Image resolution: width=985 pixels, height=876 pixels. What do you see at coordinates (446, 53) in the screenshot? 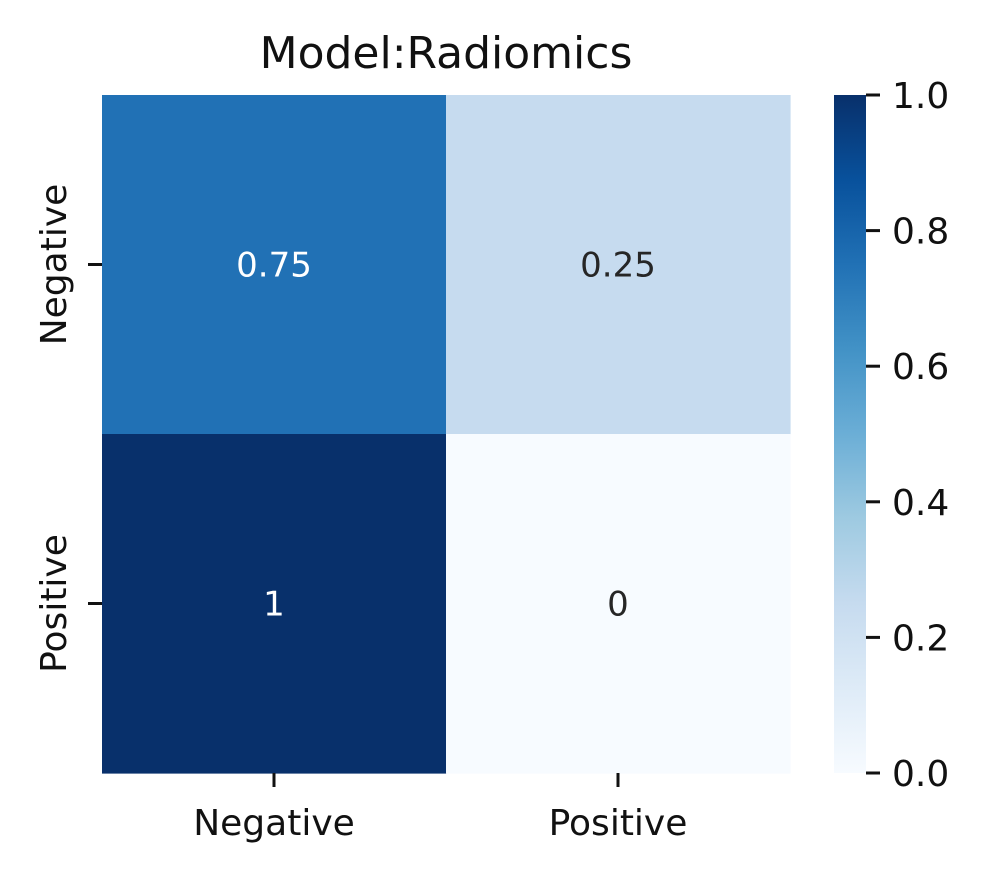
I see `chart-title: Model:Radiomics` at bounding box center [446, 53].